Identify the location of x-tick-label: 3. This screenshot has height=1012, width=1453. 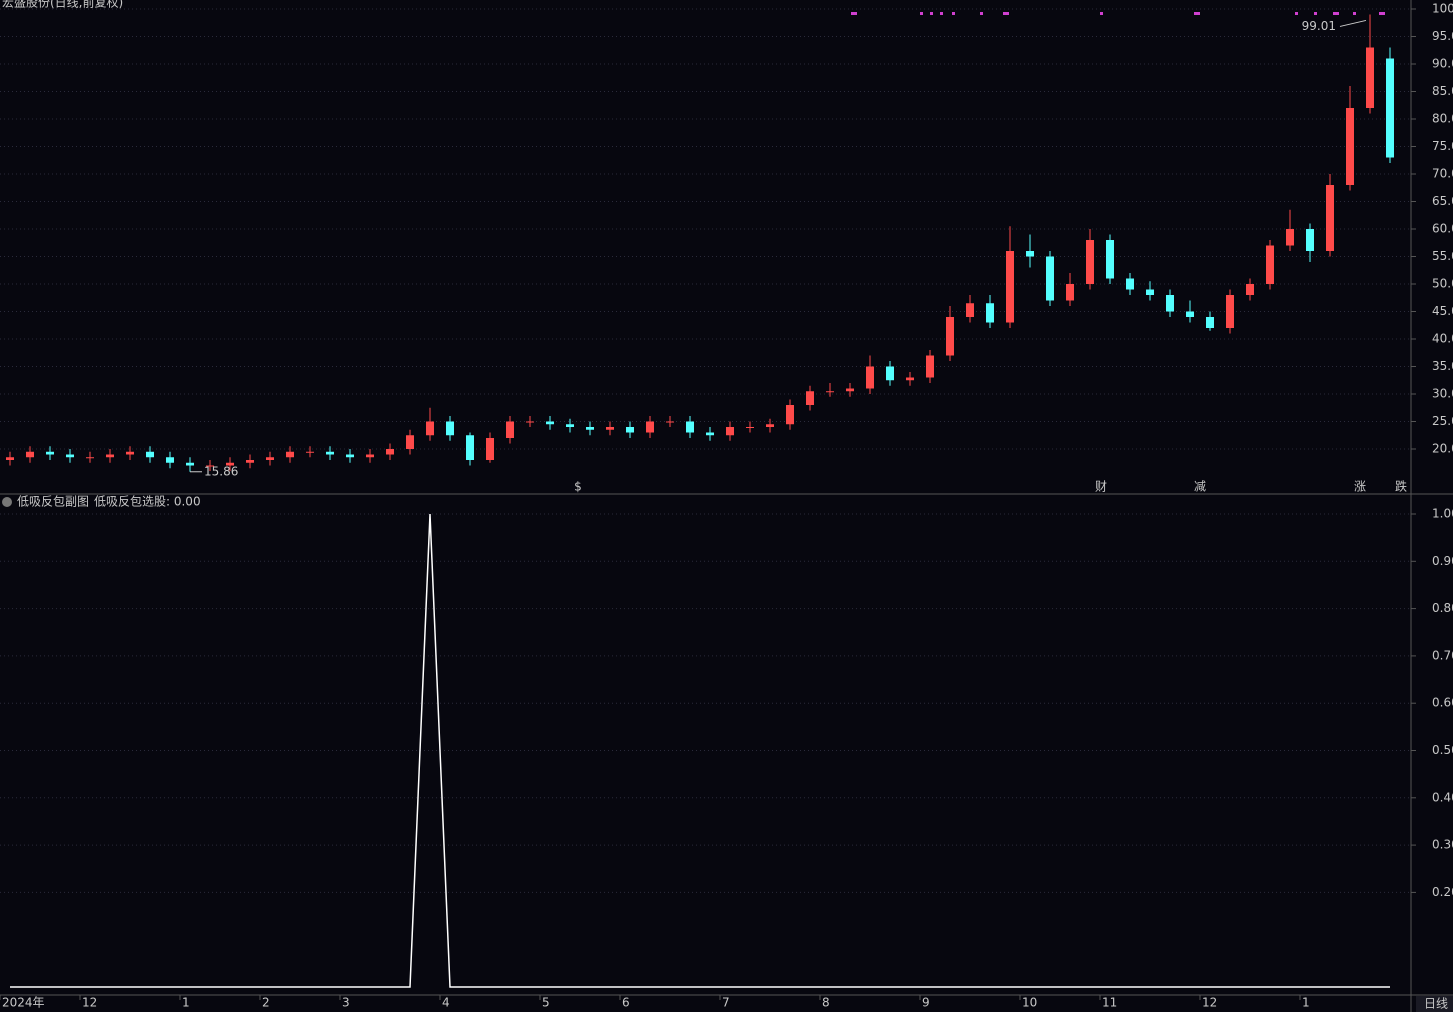
(346, 1003).